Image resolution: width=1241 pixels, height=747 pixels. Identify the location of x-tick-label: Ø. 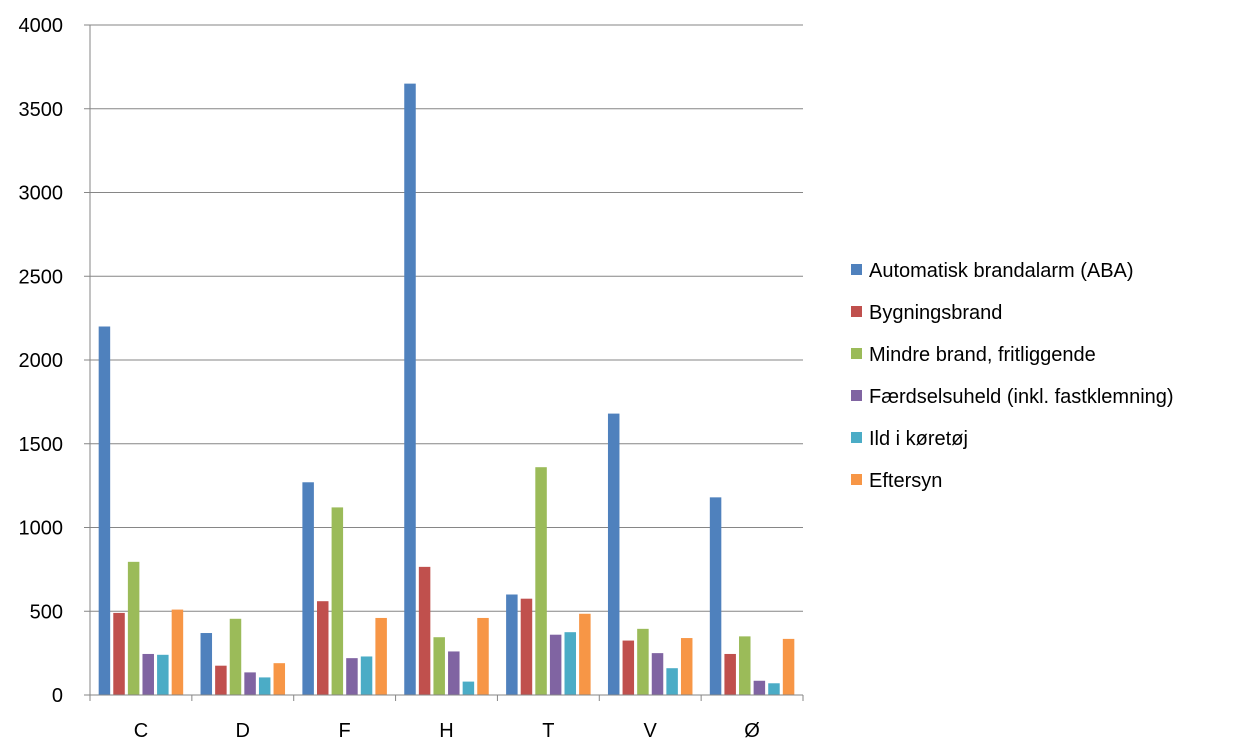
(752, 731).